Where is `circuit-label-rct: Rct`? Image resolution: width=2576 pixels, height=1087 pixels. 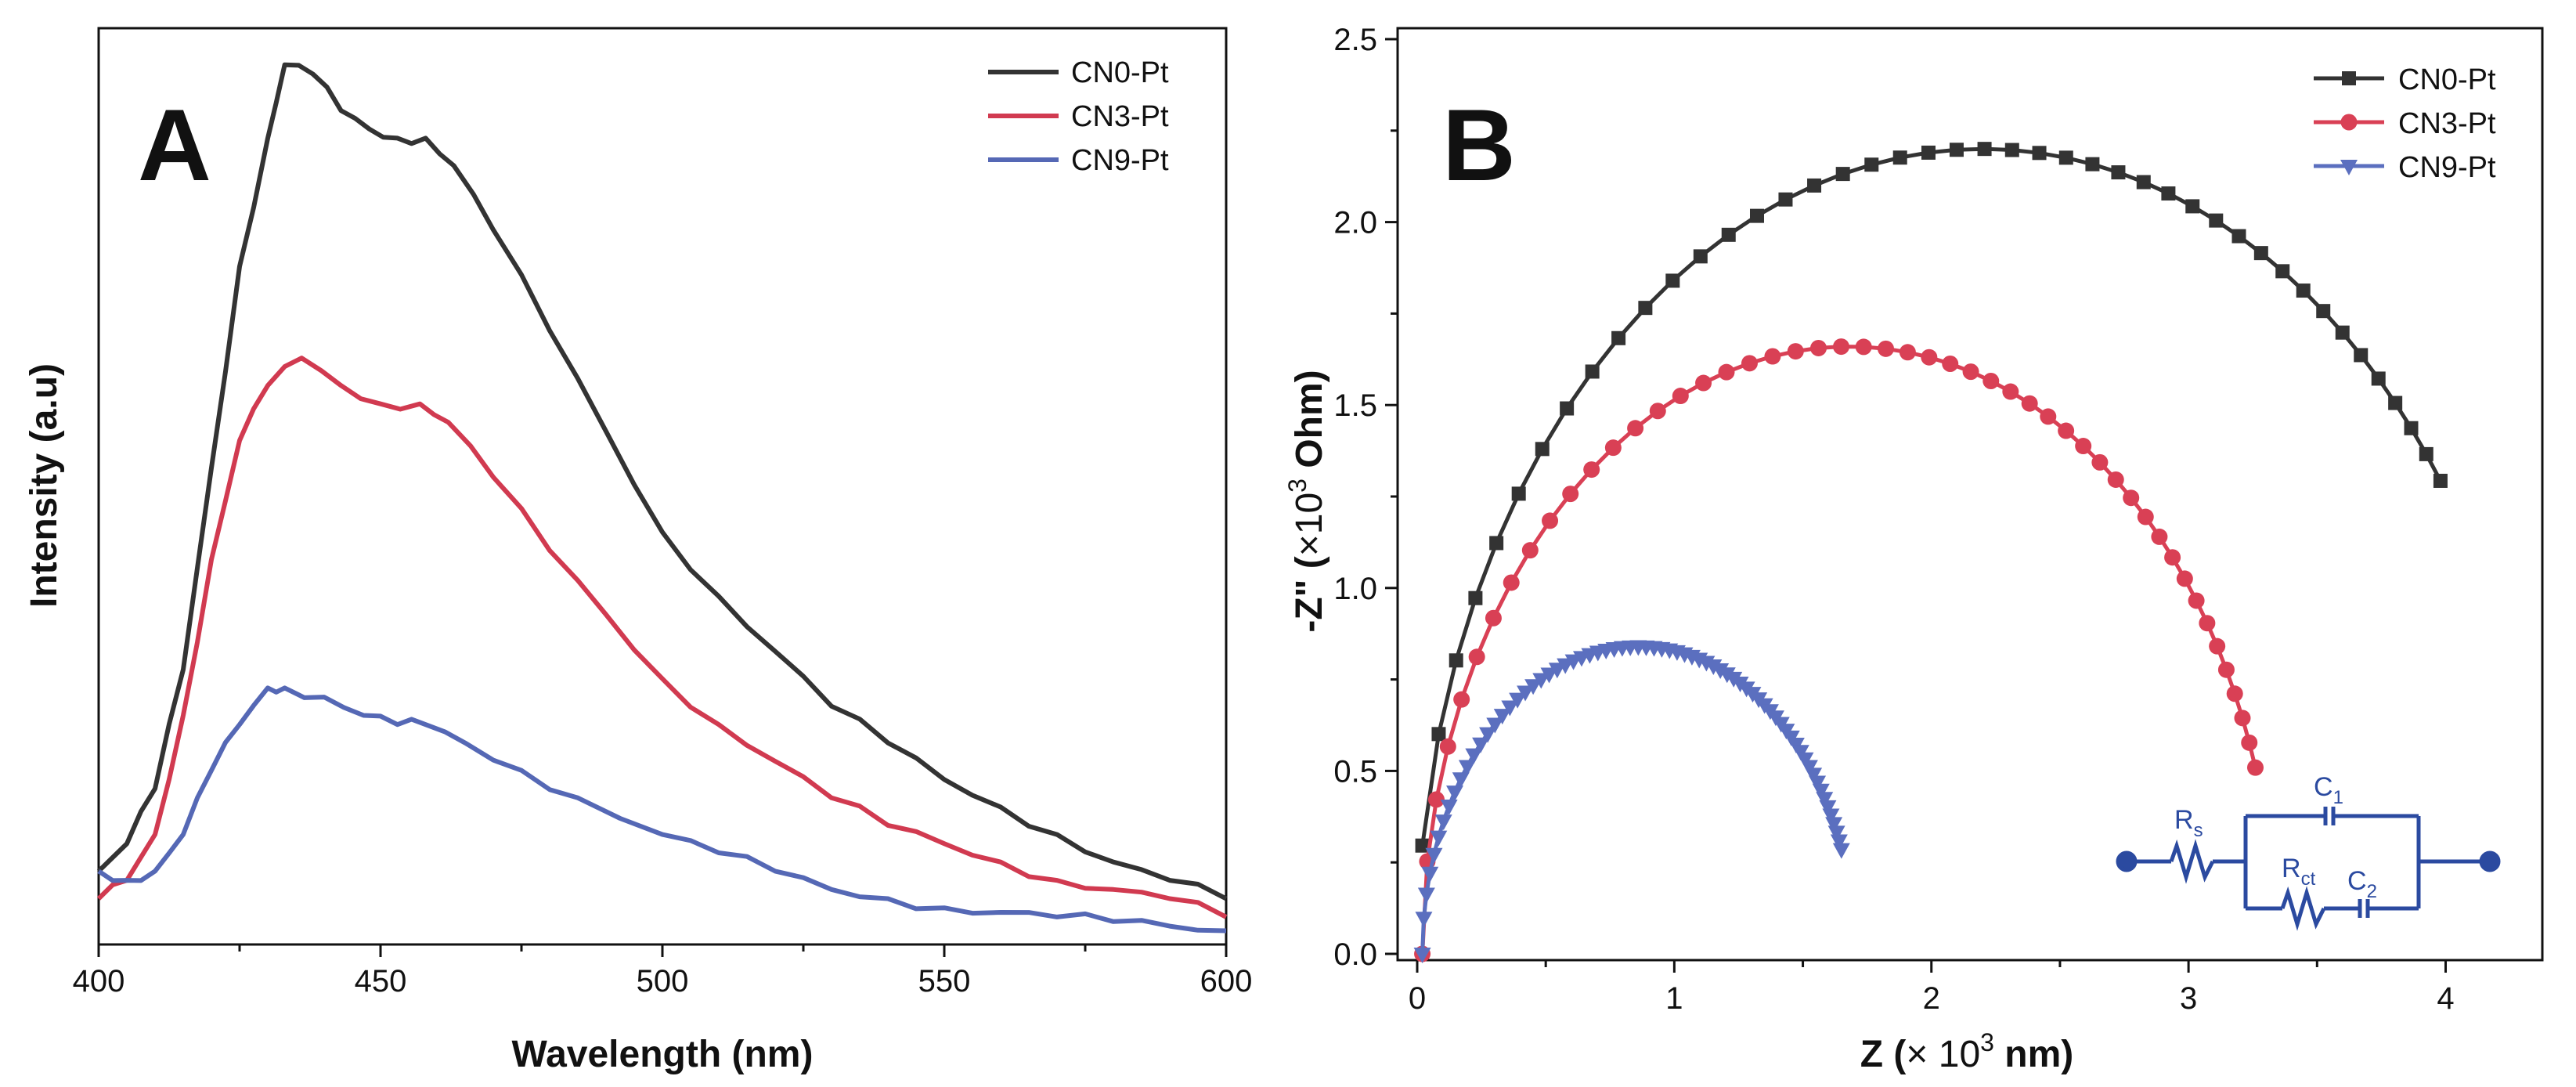
circuit-label-rct: Rct is located at coordinates (2299, 872).